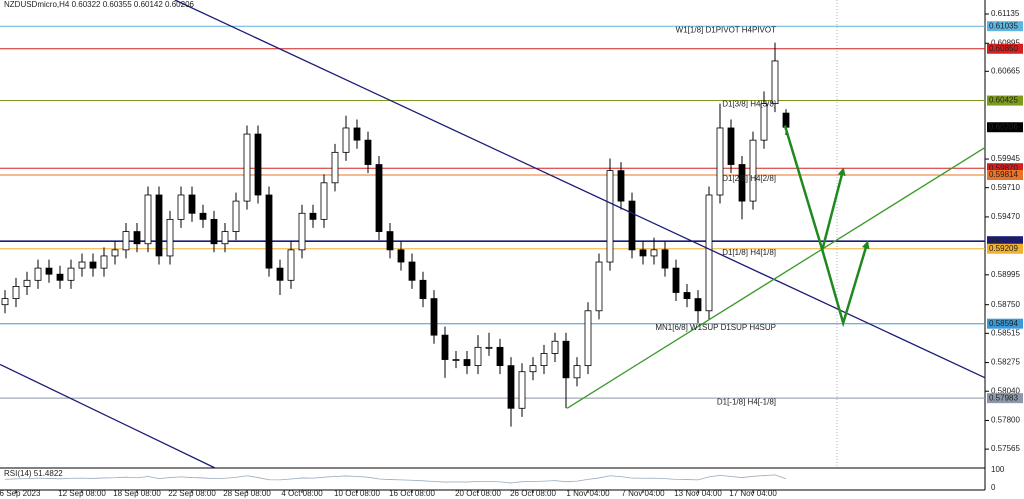  I want to click on y-tick-label: 0.60665, so click(1005, 70).